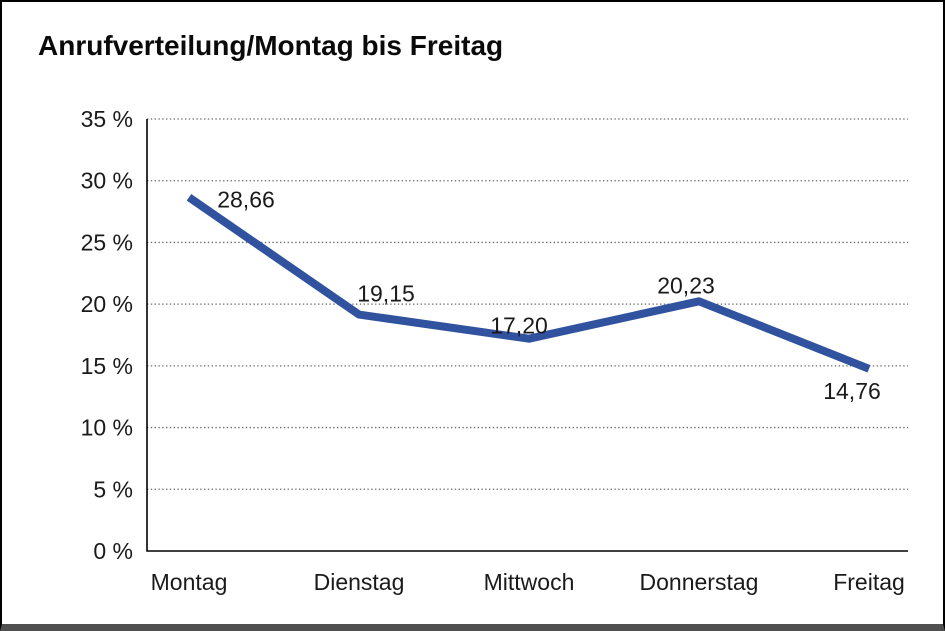  Describe the element at coordinates (107, 304) in the screenshot. I see `y-tick-label: 20 %` at that location.